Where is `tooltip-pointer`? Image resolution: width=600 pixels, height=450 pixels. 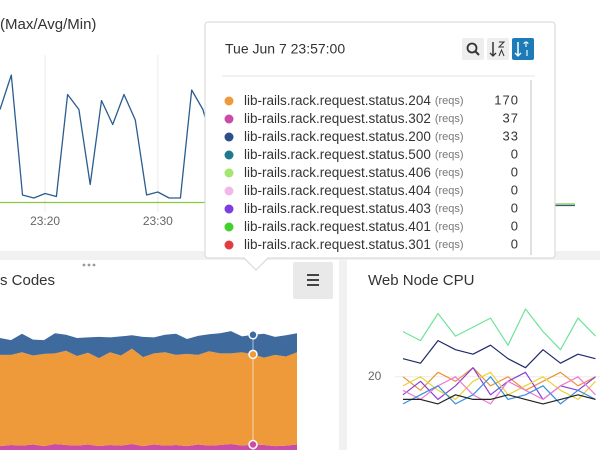
tooltip-pointer is located at coordinates (256, 263).